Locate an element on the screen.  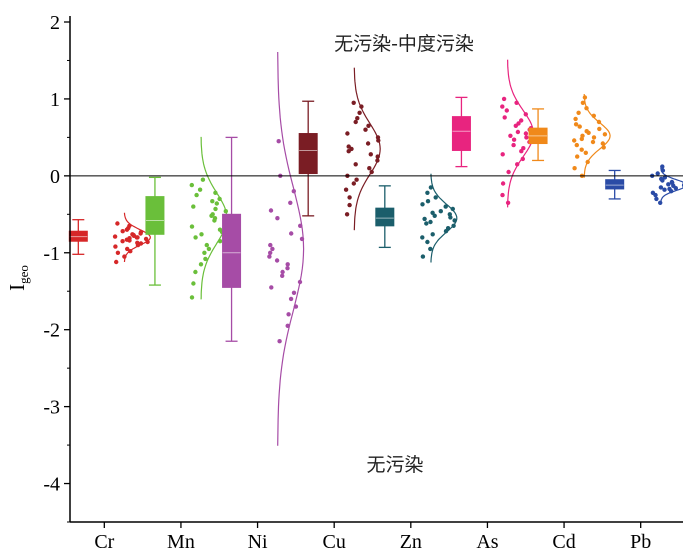
y-tick-label: 0 is located at coordinates (55, 177).